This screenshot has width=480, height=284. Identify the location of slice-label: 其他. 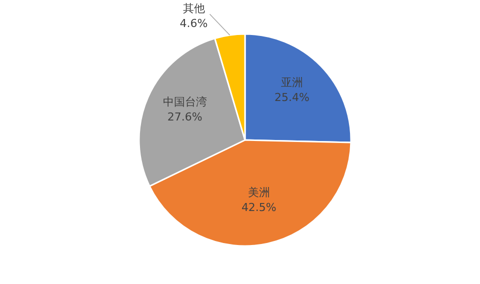
(193, 9).